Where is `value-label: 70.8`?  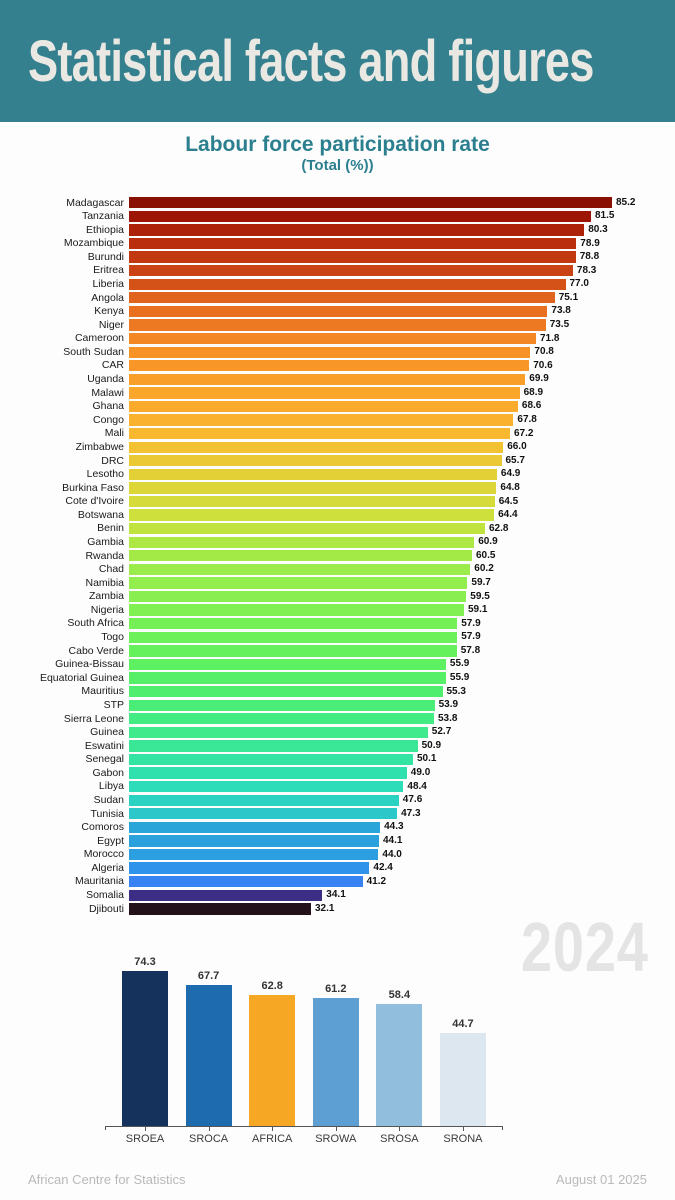
value-label: 70.8 is located at coordinates (544, 352).